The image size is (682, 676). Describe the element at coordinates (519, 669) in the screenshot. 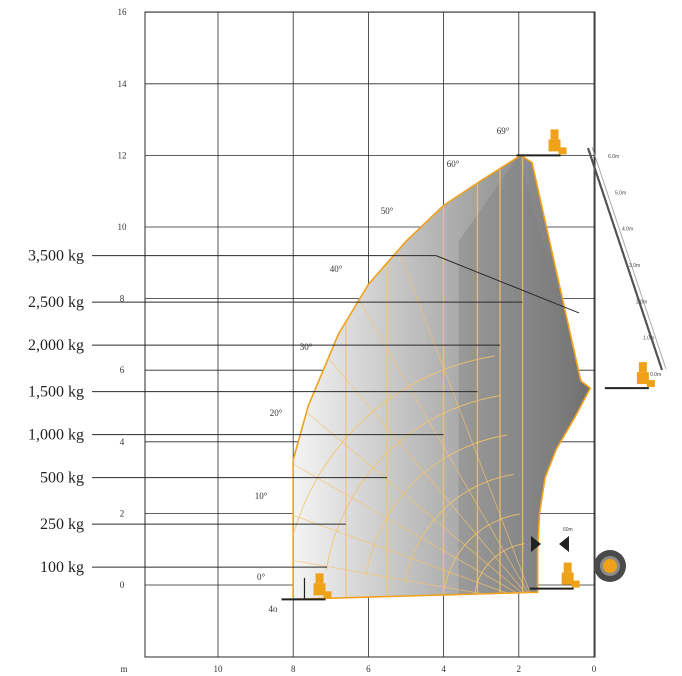

I see `x-tick-label: 2` at that location.